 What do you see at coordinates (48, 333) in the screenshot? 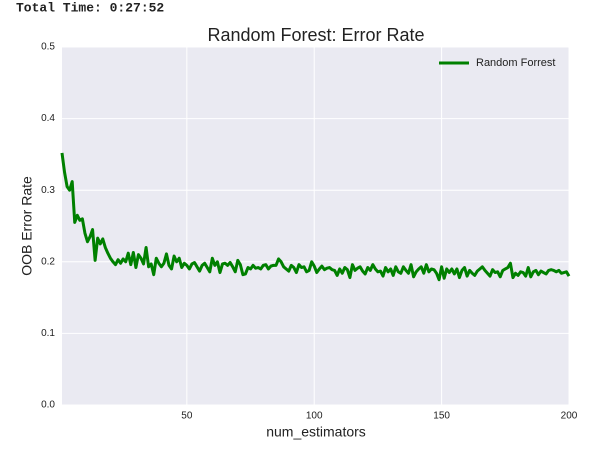
I see `y-tick-label: 0.1` at bounding box center [48, 333].